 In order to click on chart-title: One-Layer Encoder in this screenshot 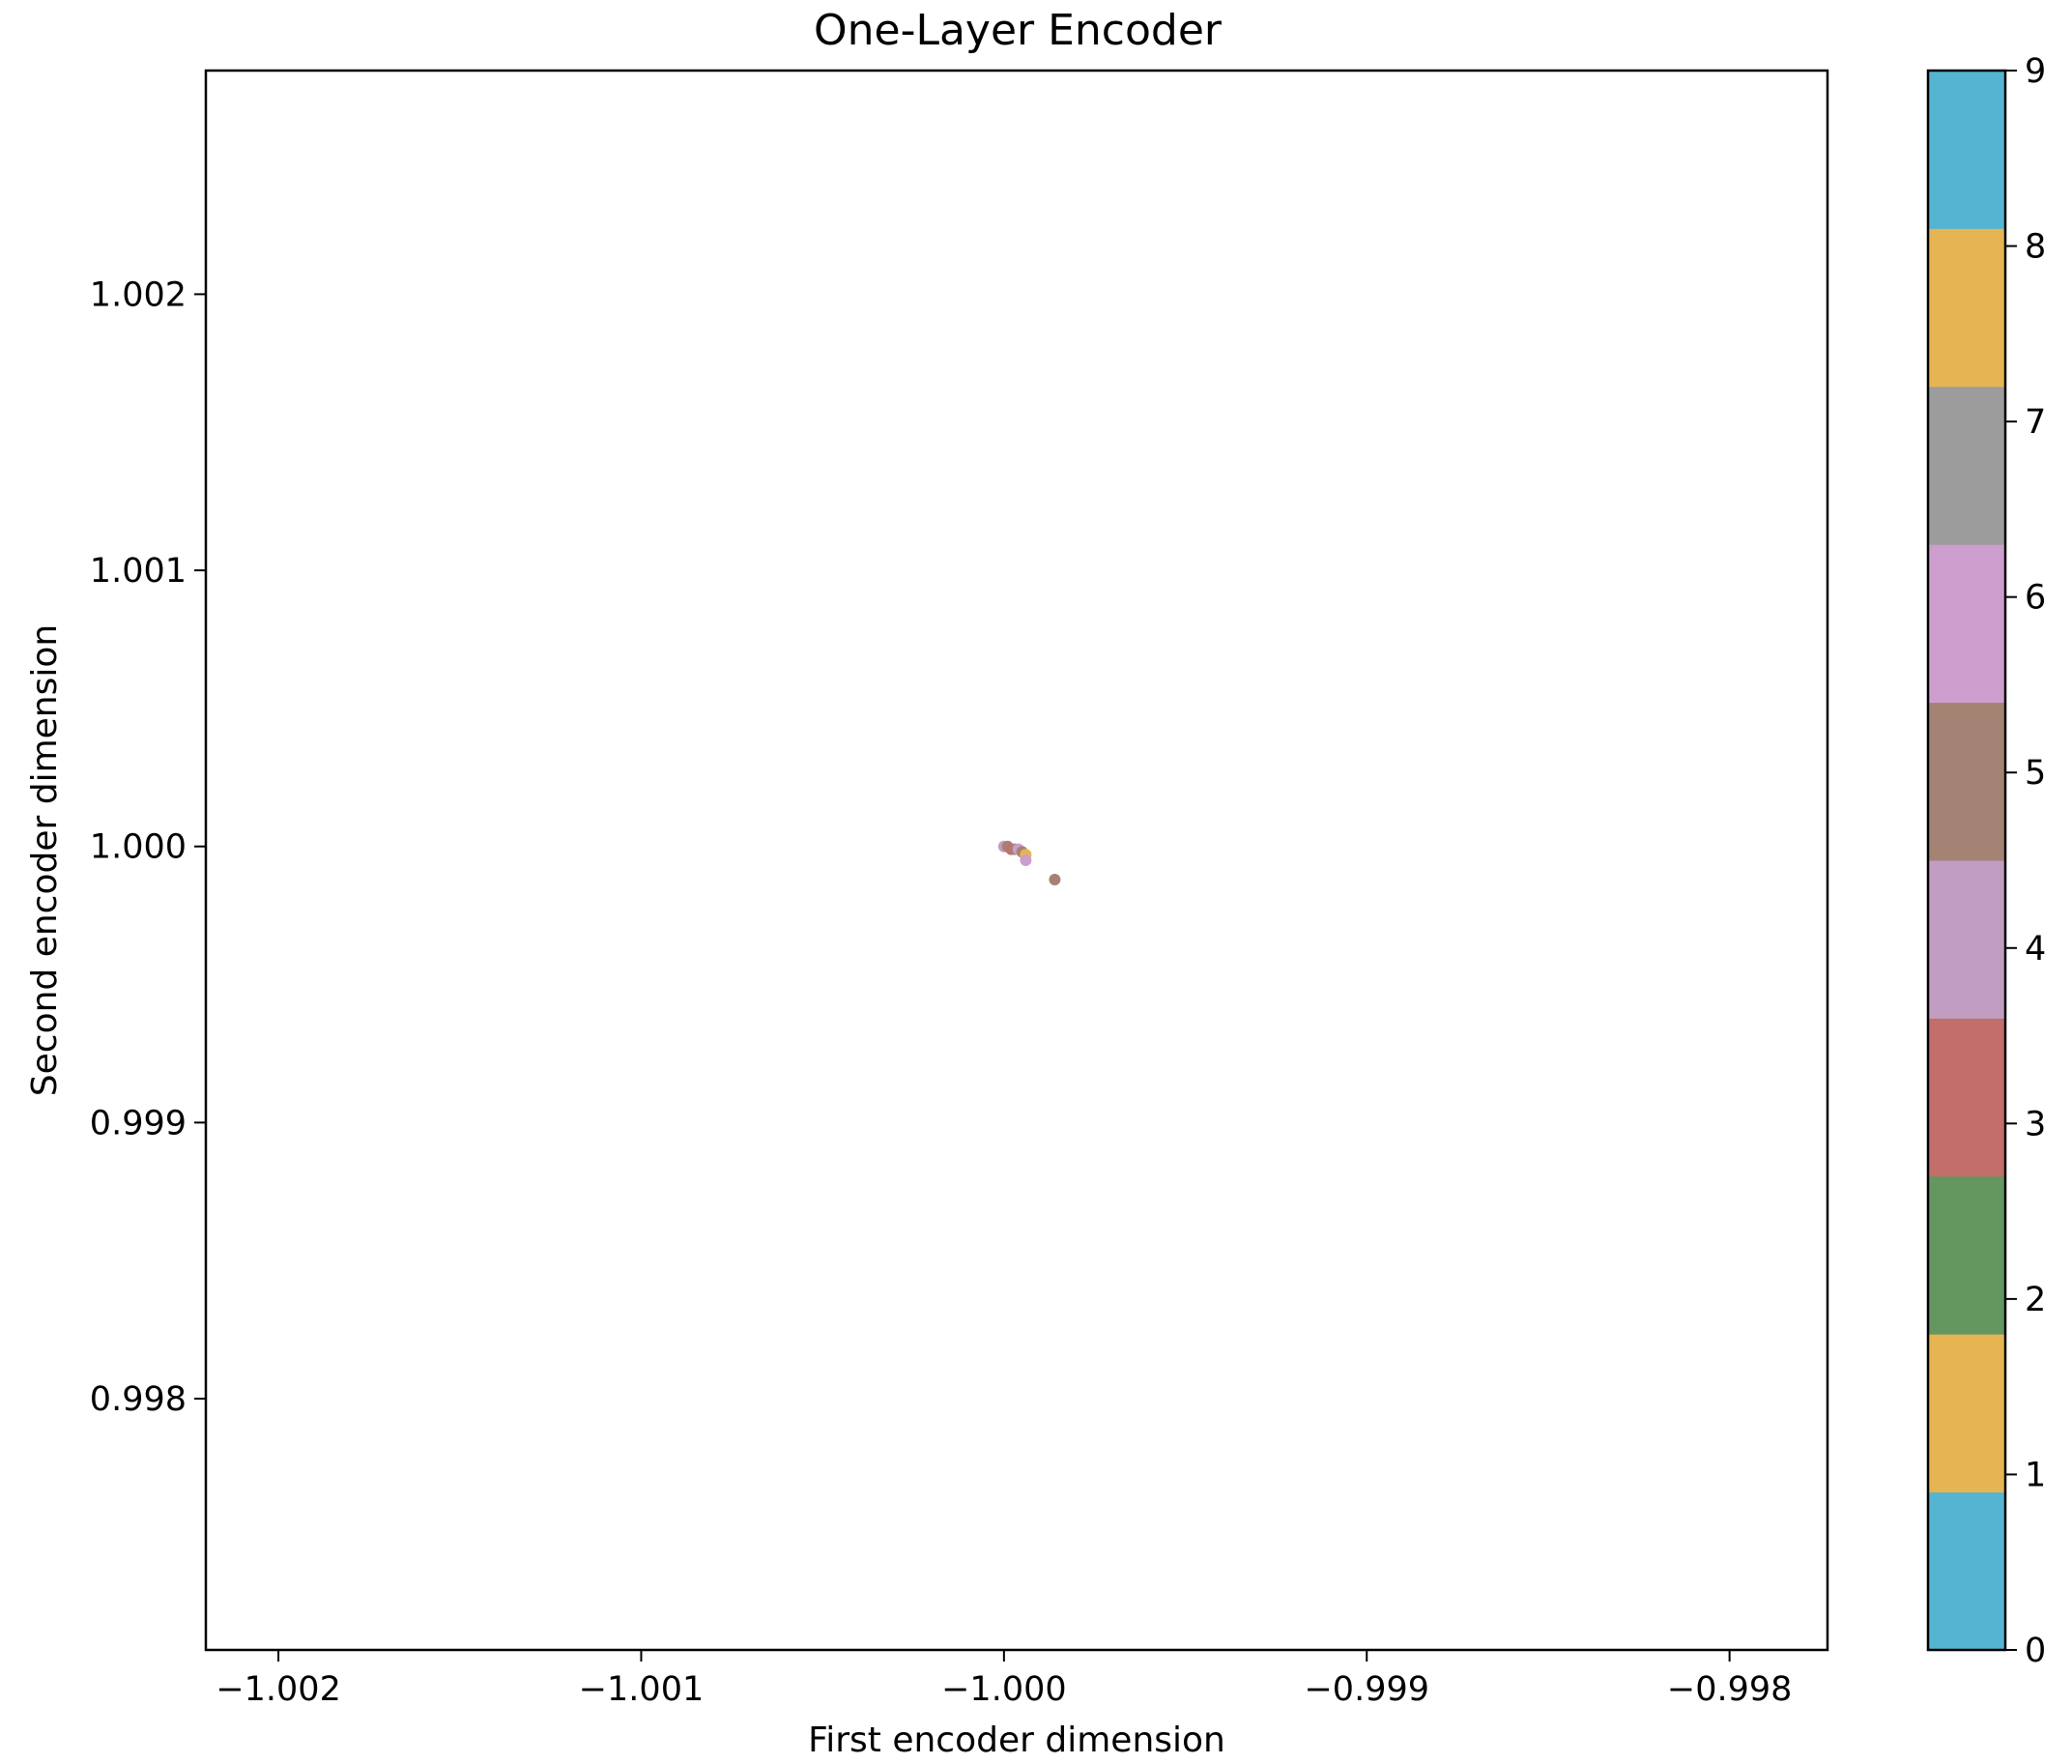, I will do `click(1018, 30)`.